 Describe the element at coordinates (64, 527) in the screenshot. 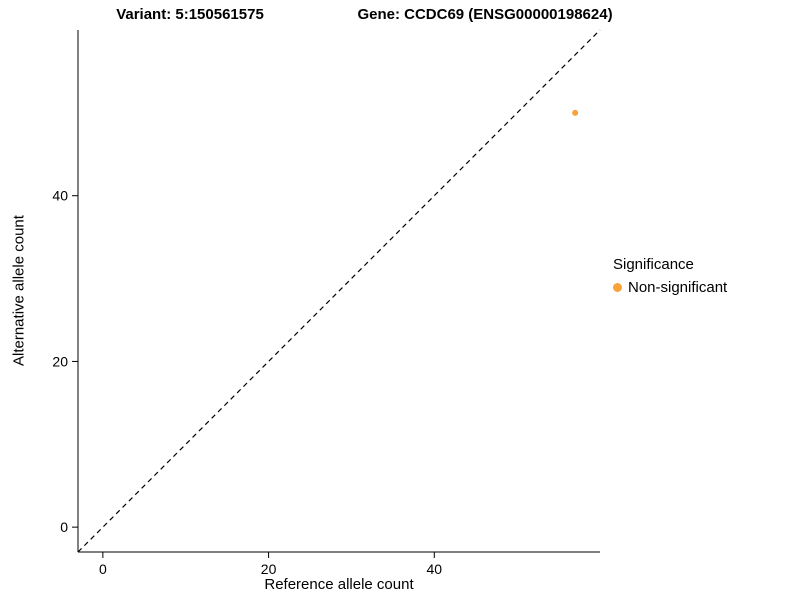

I see `y-tick-label: 0` at that location.